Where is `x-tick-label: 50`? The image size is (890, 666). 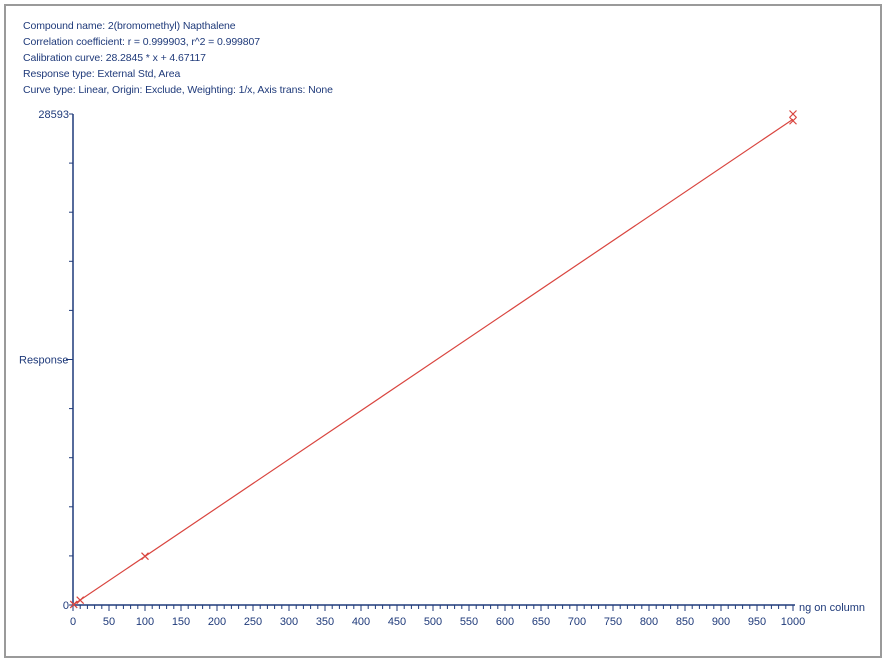 x-tick-label: 50 is located at coordinates (109, 622).